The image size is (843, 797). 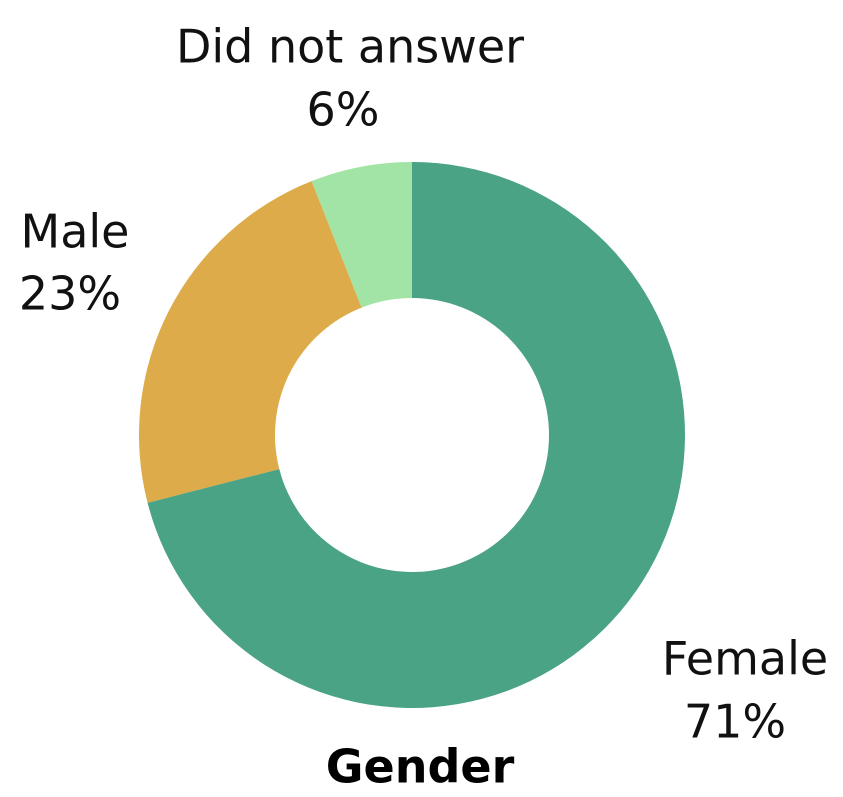 What do you see at coordinates (350, 47) in the screenshot?
I see `slice-category-label: Did not answer` at bounding box center [350, 47].